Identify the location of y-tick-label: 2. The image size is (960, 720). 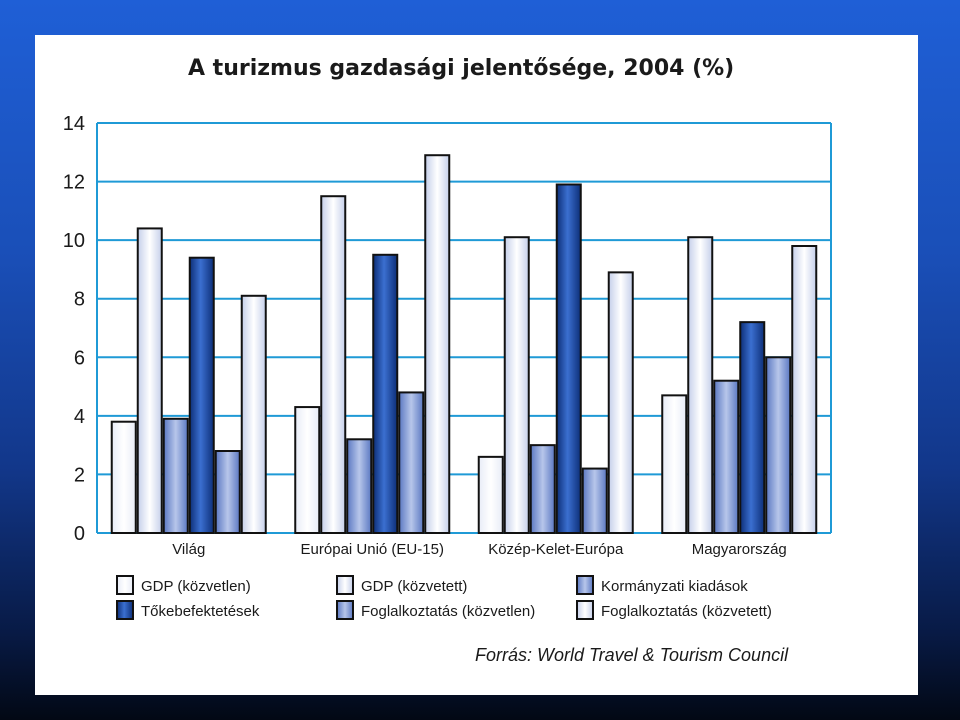
(79, 475).